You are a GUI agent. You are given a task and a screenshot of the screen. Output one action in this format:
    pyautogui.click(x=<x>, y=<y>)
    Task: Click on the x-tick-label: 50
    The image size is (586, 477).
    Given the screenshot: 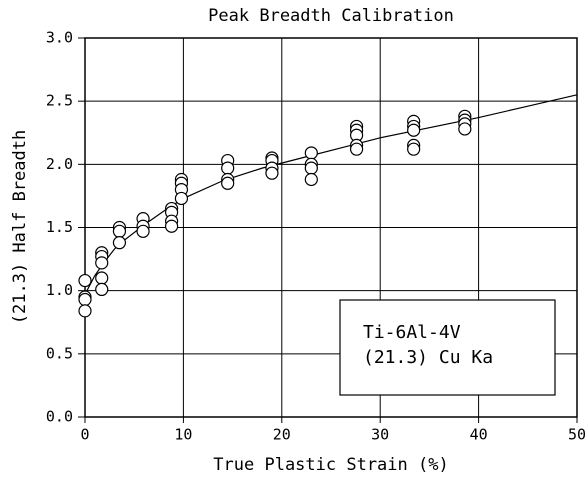 What is the action you would take?
    pyautogui.click(x=577, y=435)
    